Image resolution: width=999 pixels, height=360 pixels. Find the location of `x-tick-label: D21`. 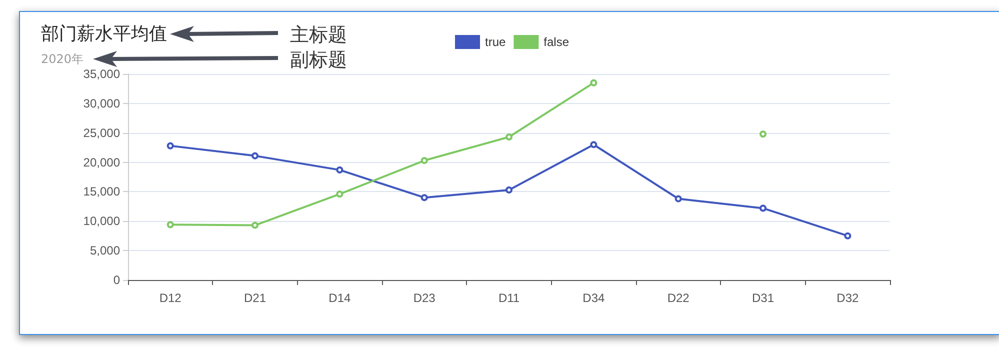

x-tick-label: D21 is located at coordinates (255, 298).